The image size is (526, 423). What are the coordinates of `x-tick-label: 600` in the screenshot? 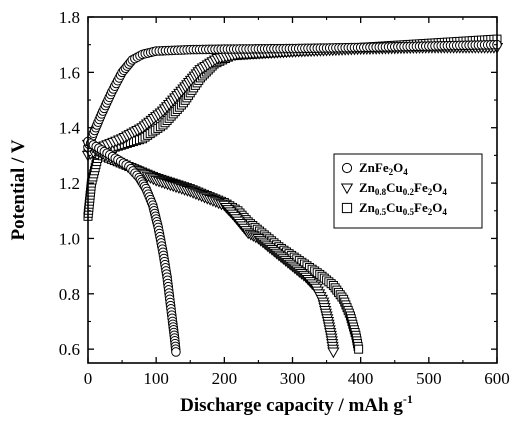 It's located at (497, 378).